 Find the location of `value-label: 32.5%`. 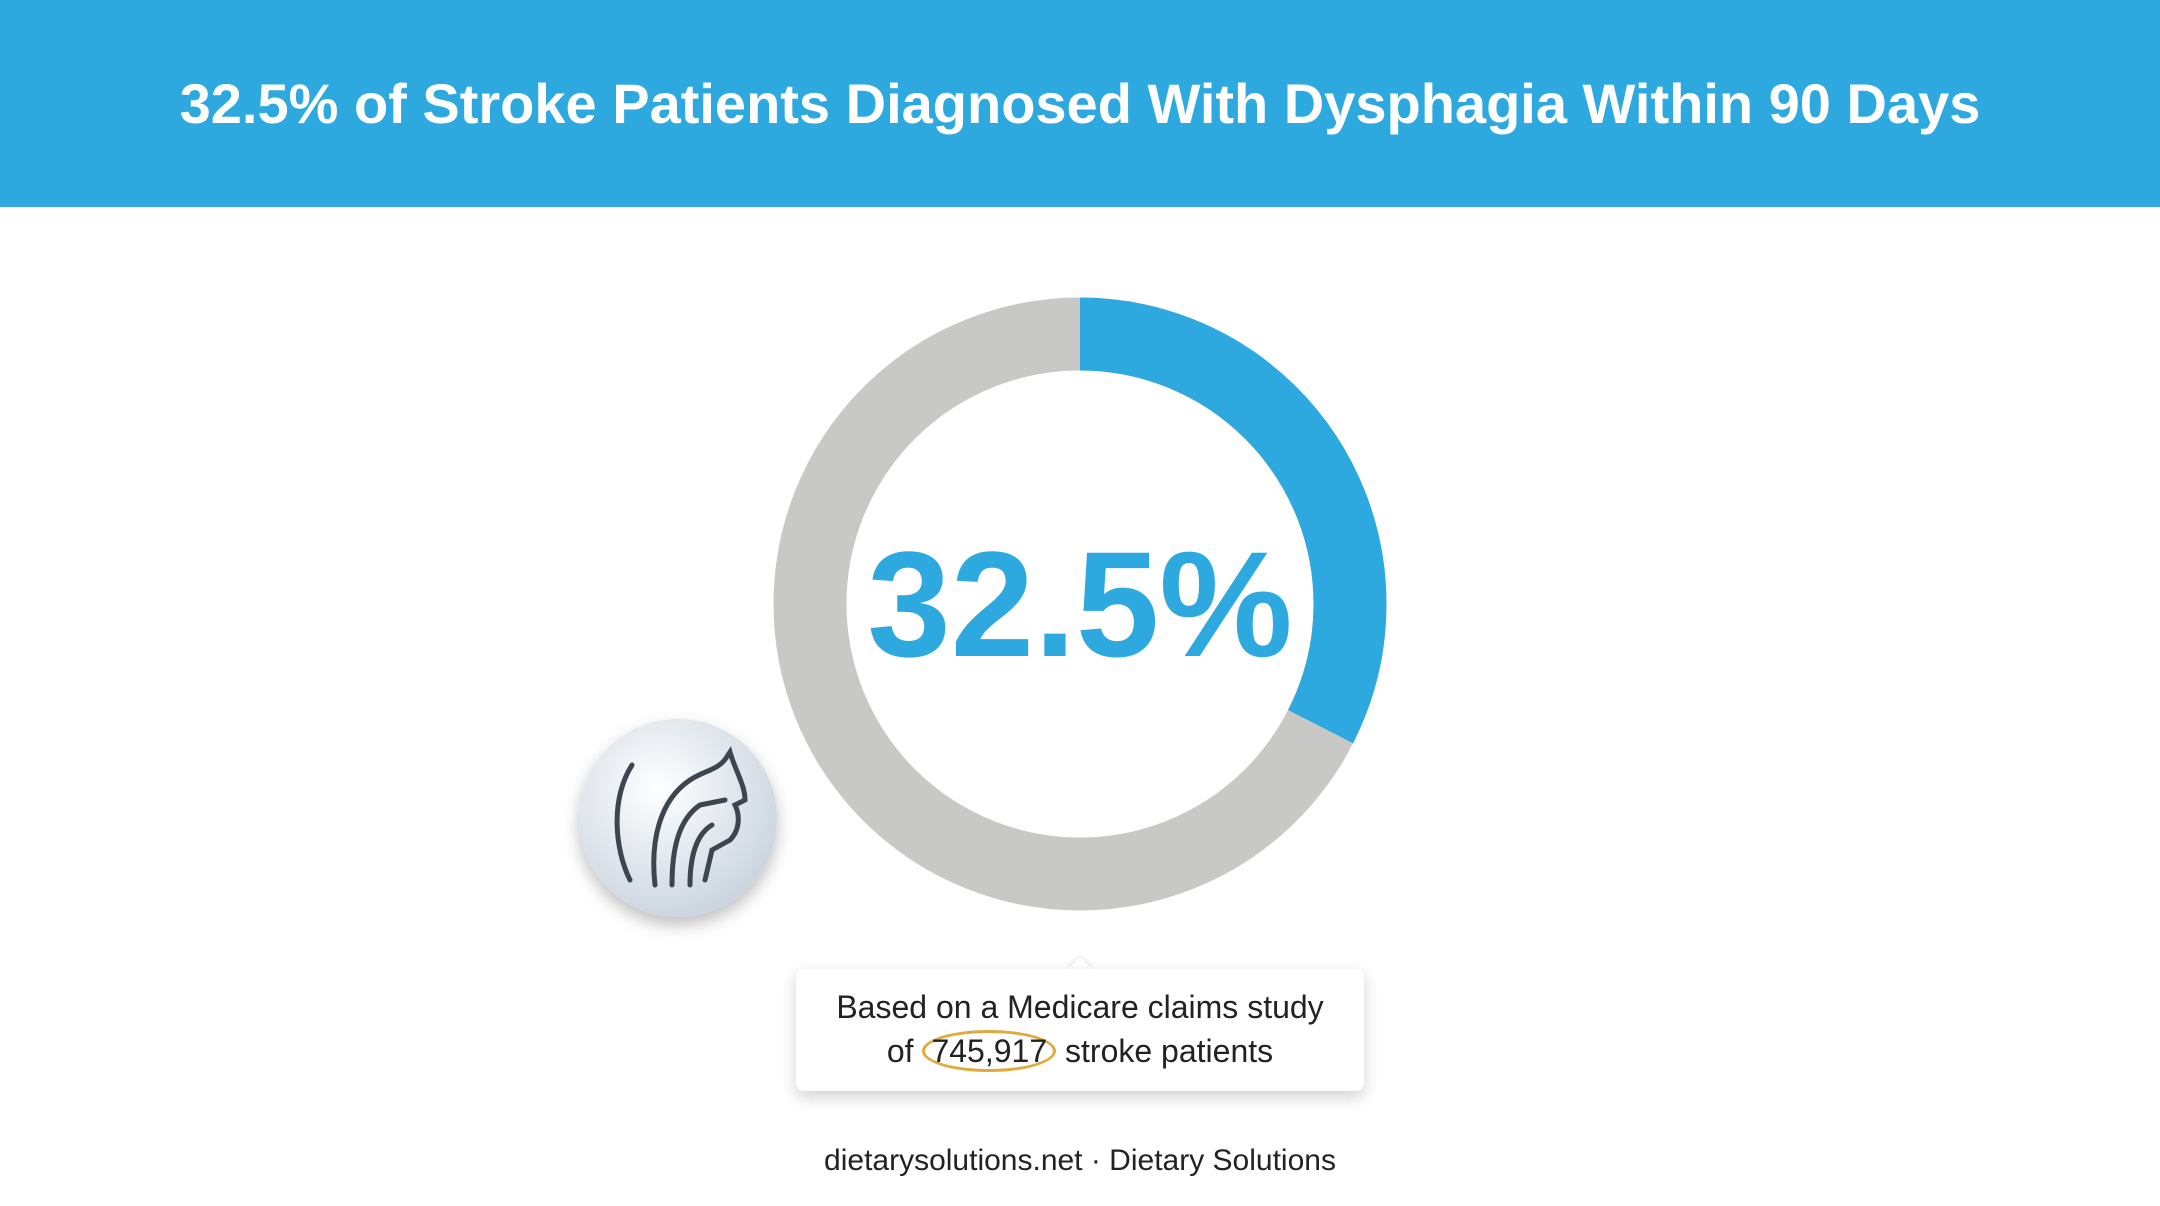

value-label: 32.5% is located at coordinates (1079, 604).